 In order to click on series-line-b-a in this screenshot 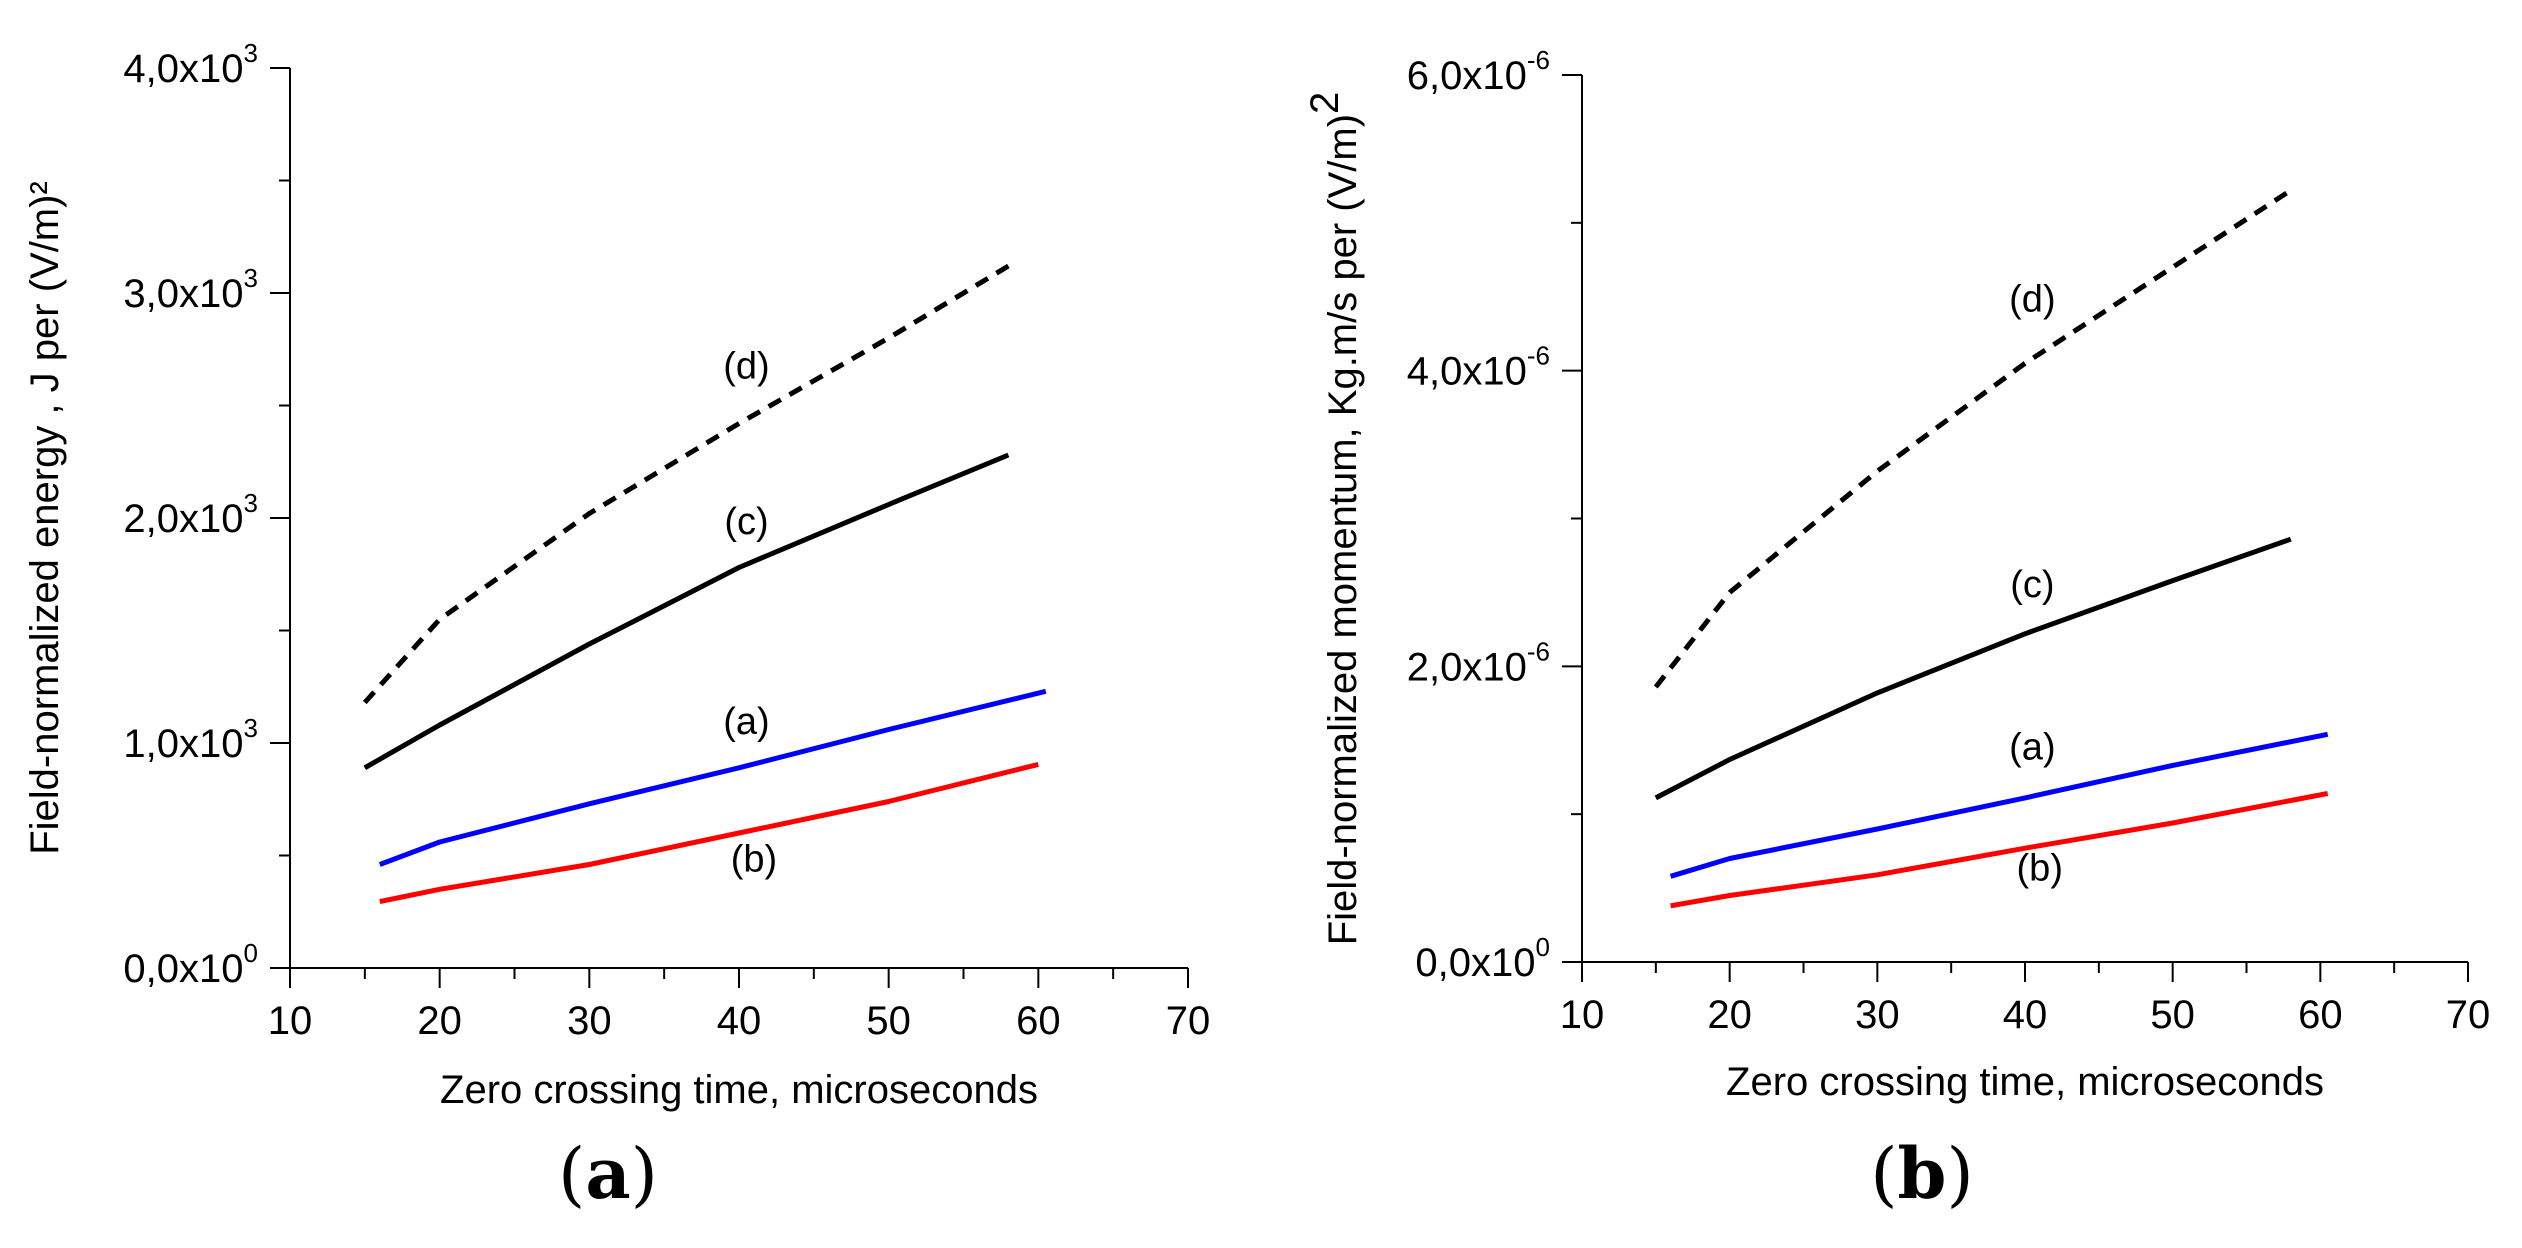, I will do `click(1999, 805)`.